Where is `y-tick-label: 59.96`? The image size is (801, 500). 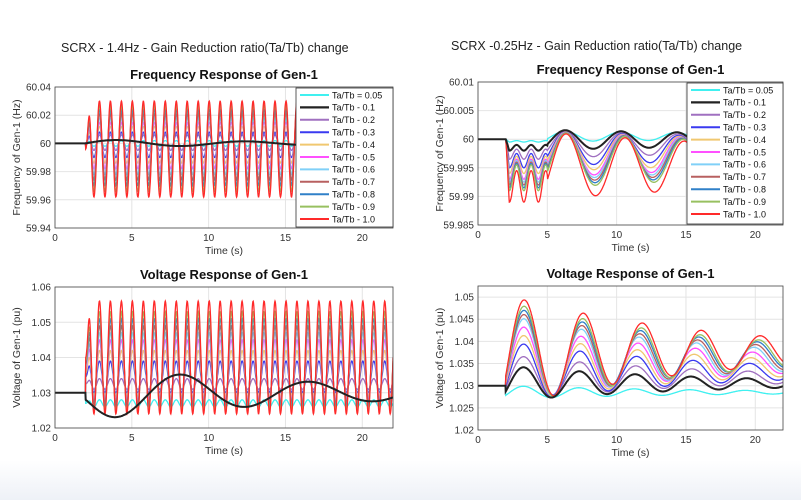
y-tick-label: 59.96 is located at coordinates (38, 200).